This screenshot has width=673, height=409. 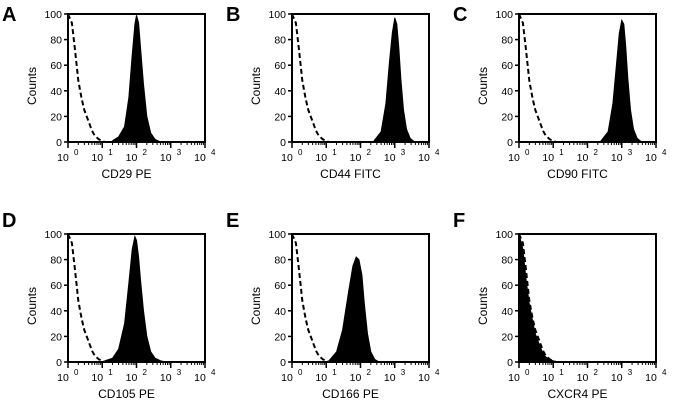 What do you see at coordinates (9, 15) in the screenshot?
I see `panel-letter: A` at bounding box center [9, 15].